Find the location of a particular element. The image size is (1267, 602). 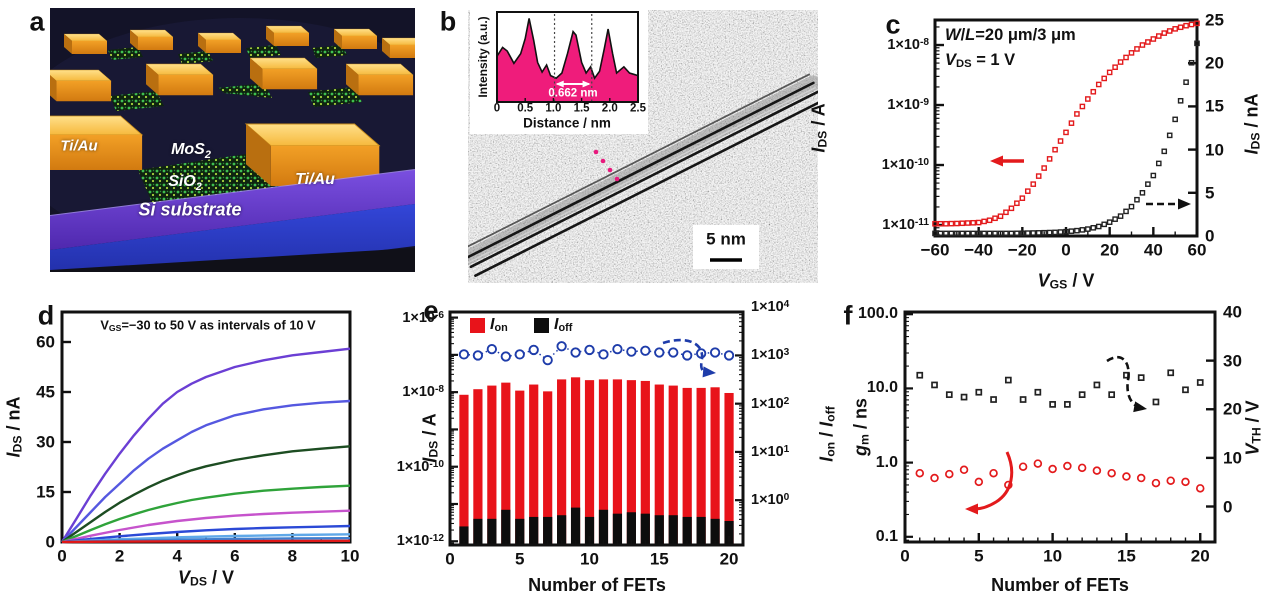

panel-f-right-tick: 30 is located at coordinates (1232, 361).